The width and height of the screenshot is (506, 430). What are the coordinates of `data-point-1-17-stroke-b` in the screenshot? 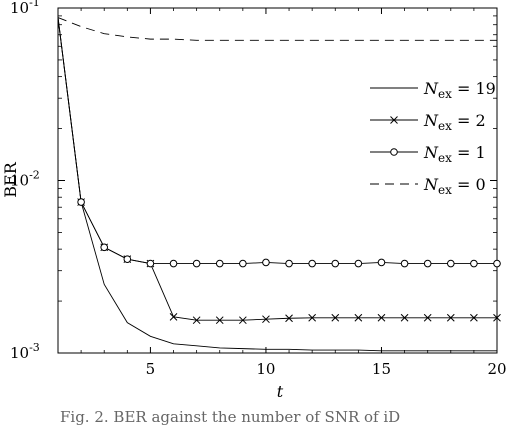 It's located at (450, 317).